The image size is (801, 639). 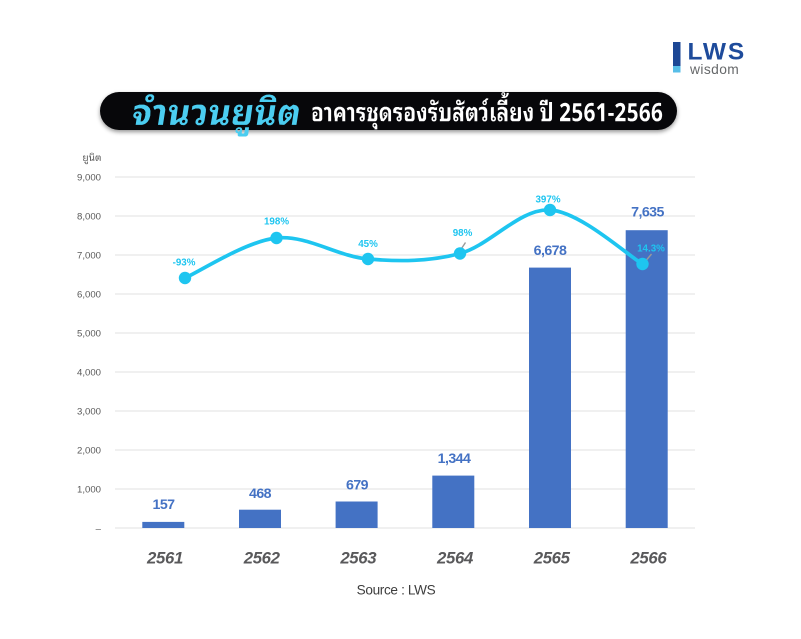 What do you see at coordinates (89, 216) in the screenshot?
I see `svg-text: 8,000` at bounding box center [89, 216].